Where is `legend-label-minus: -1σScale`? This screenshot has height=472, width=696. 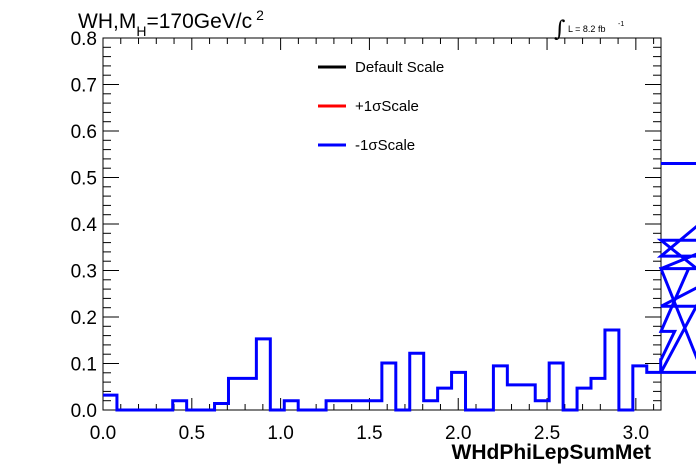
legend-label-minus: -1σScale is located at coordinates (385, 145).